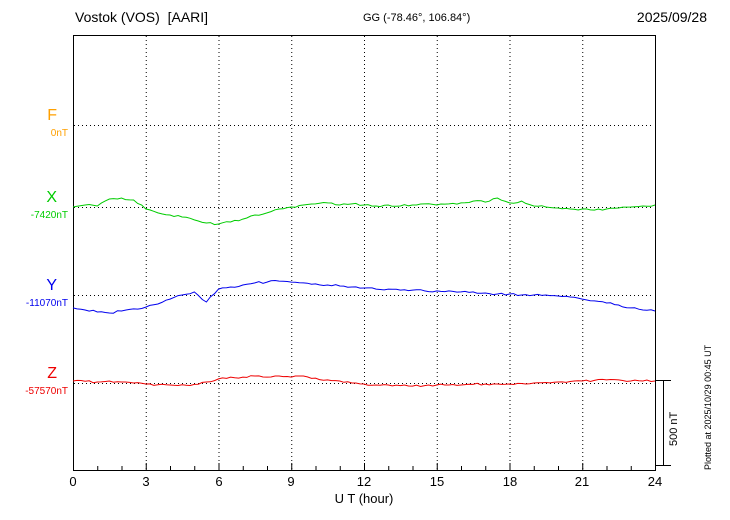  I want to click on x-axis-label: U T (hour), so click(364, 498).